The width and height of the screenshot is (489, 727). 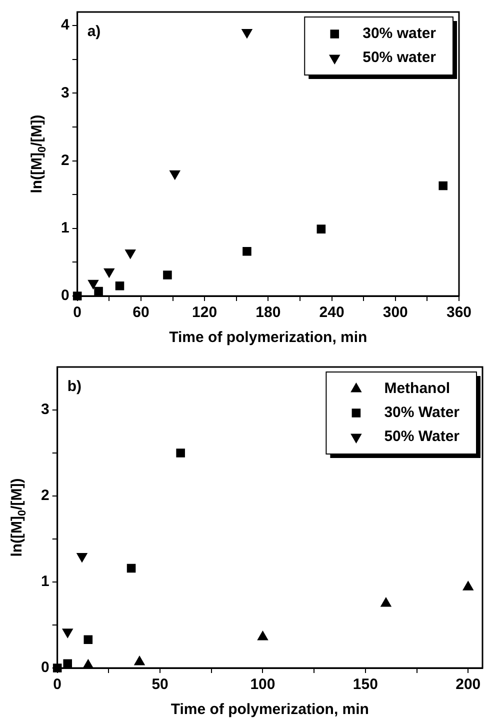 I want to click on x-tick-label: 240, so click(x=331, y=313).